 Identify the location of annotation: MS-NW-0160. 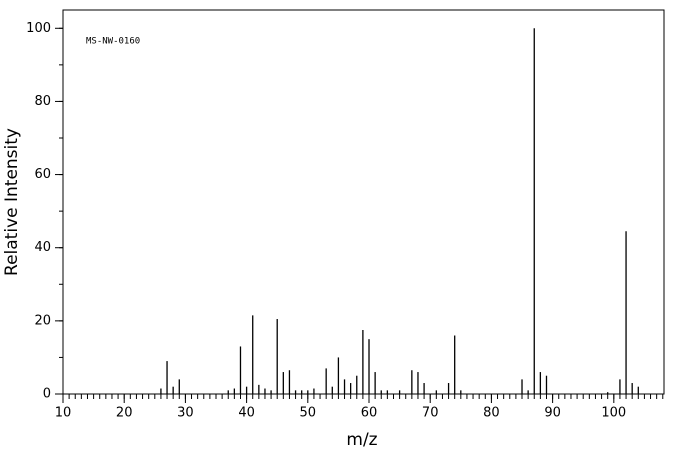
(113, 42).